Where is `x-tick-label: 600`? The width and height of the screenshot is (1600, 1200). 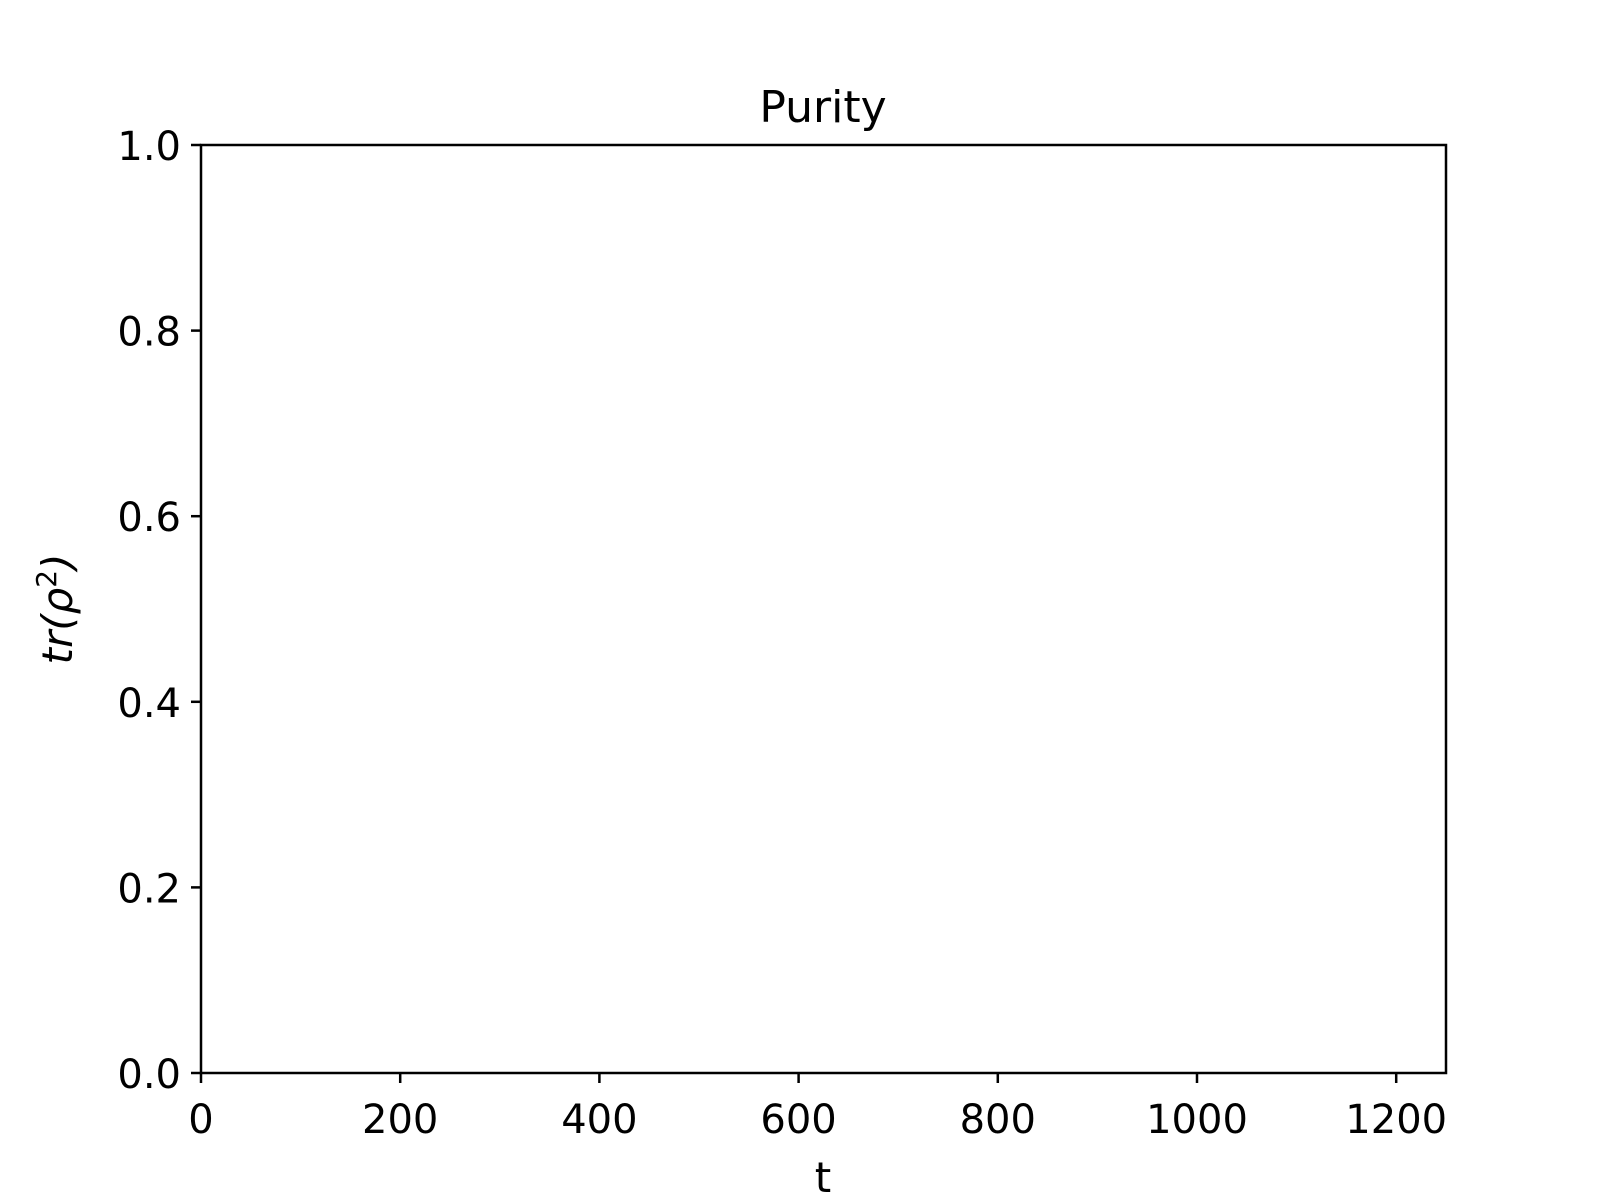 x-tick-label: 600 is located at coordinates (798, 1120).